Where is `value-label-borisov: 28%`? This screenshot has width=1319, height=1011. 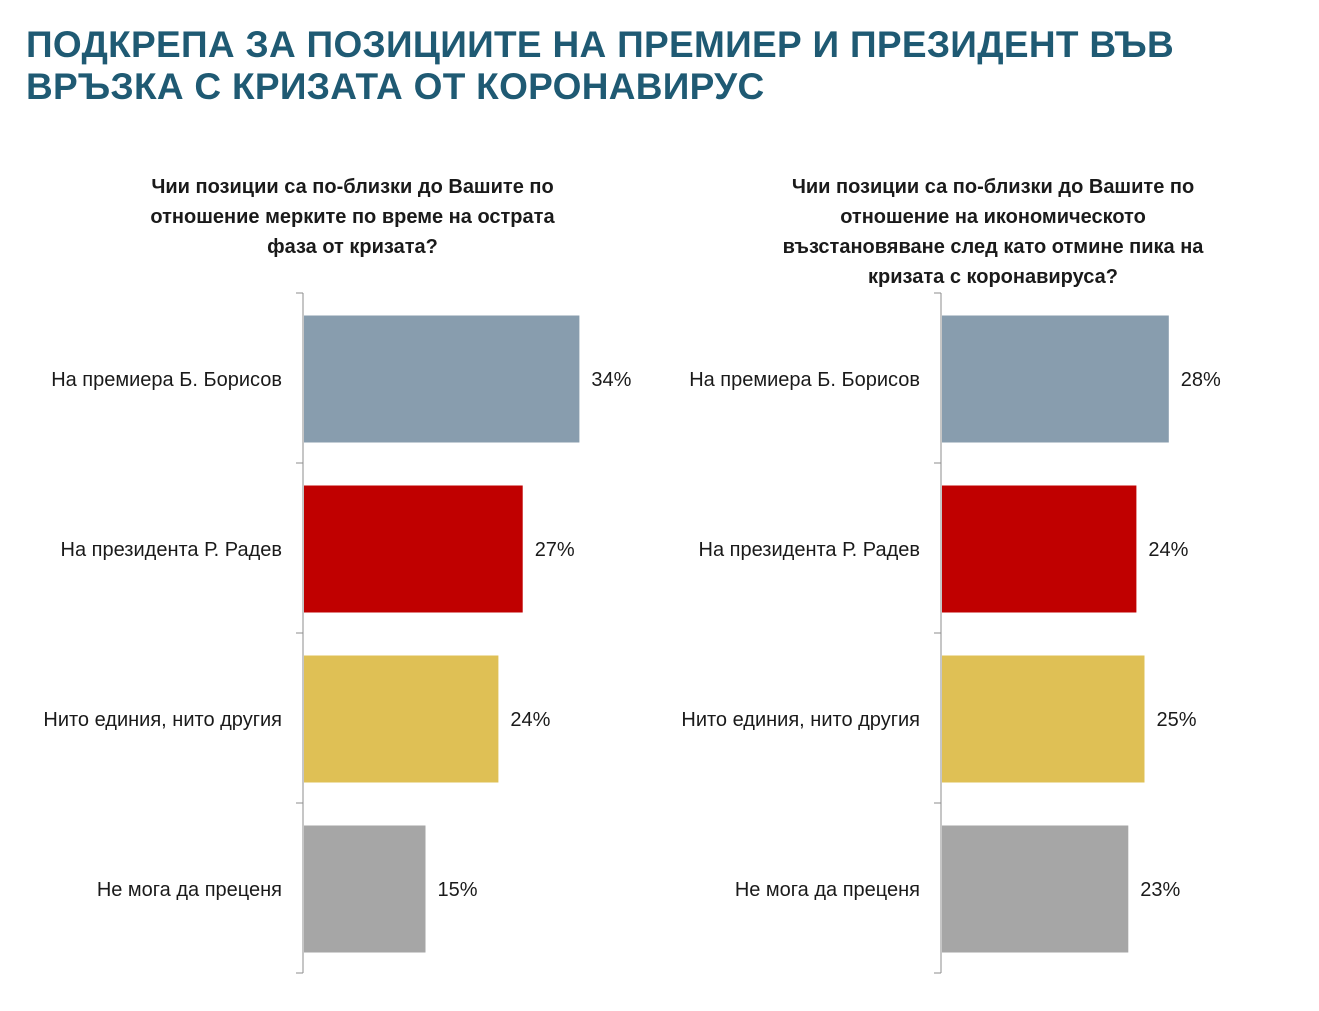 value-label-borisov: 28% is located at coordinates (1201, 380).